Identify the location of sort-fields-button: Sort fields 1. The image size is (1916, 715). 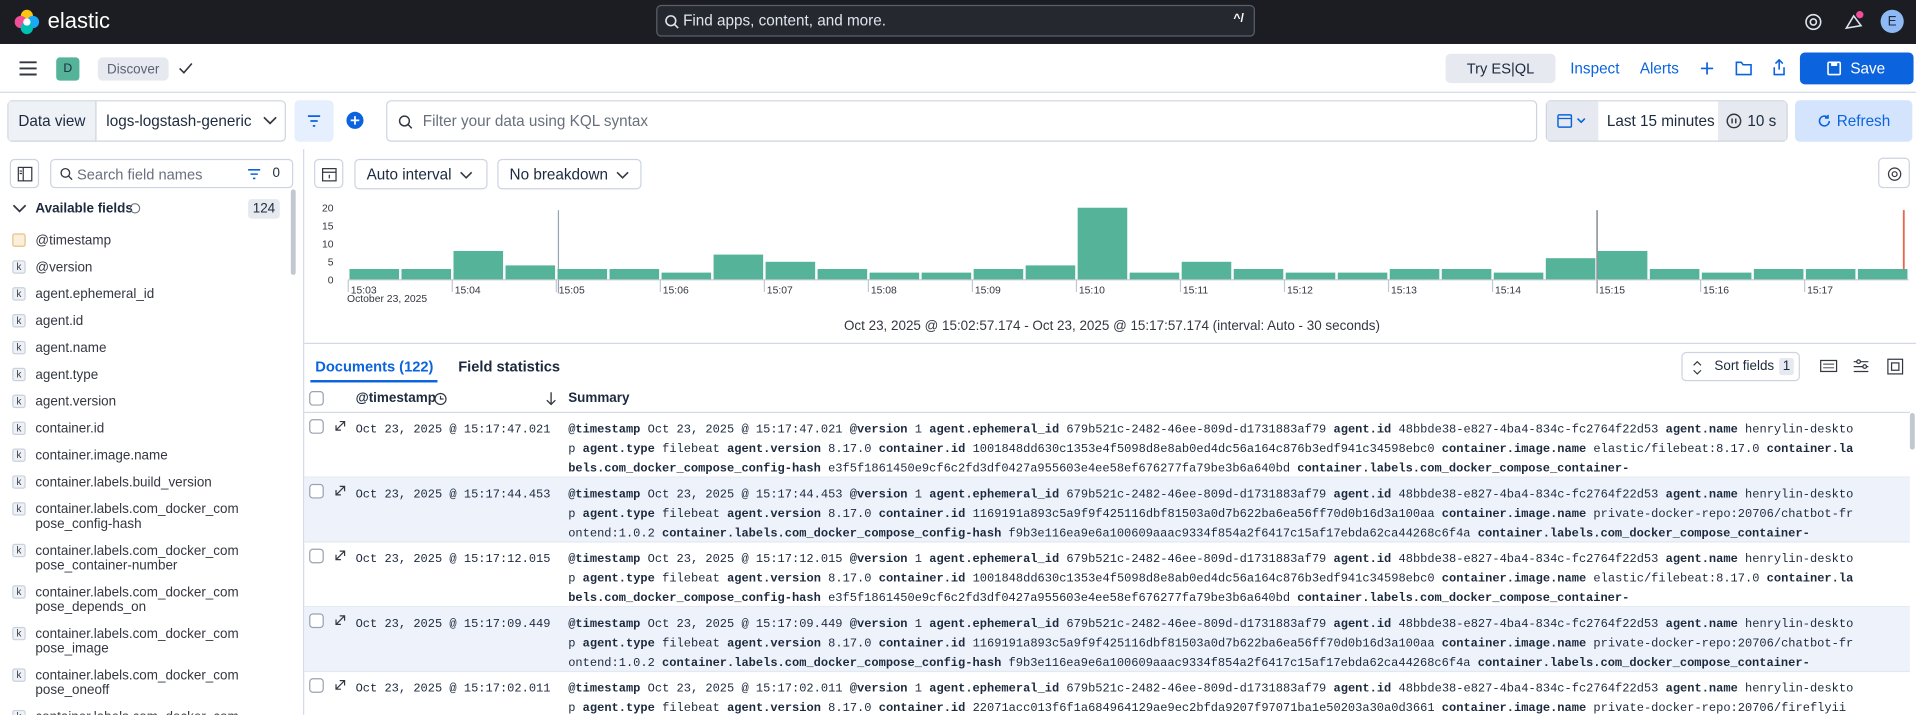
(1740, 366).